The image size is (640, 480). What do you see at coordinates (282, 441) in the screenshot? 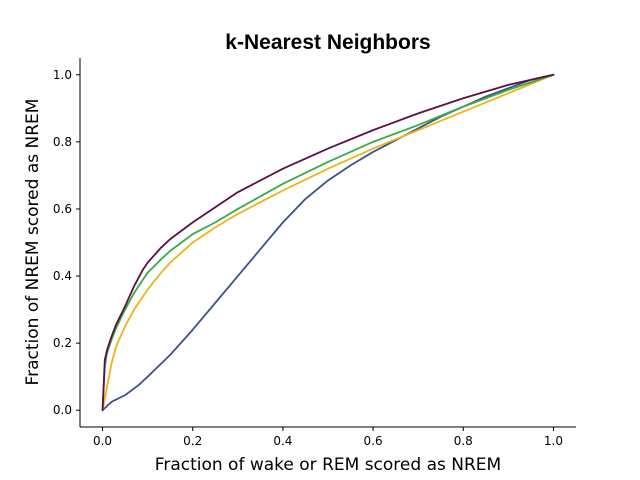
I see `x-tick-label: 0.4` at bounding box center [282, 441].